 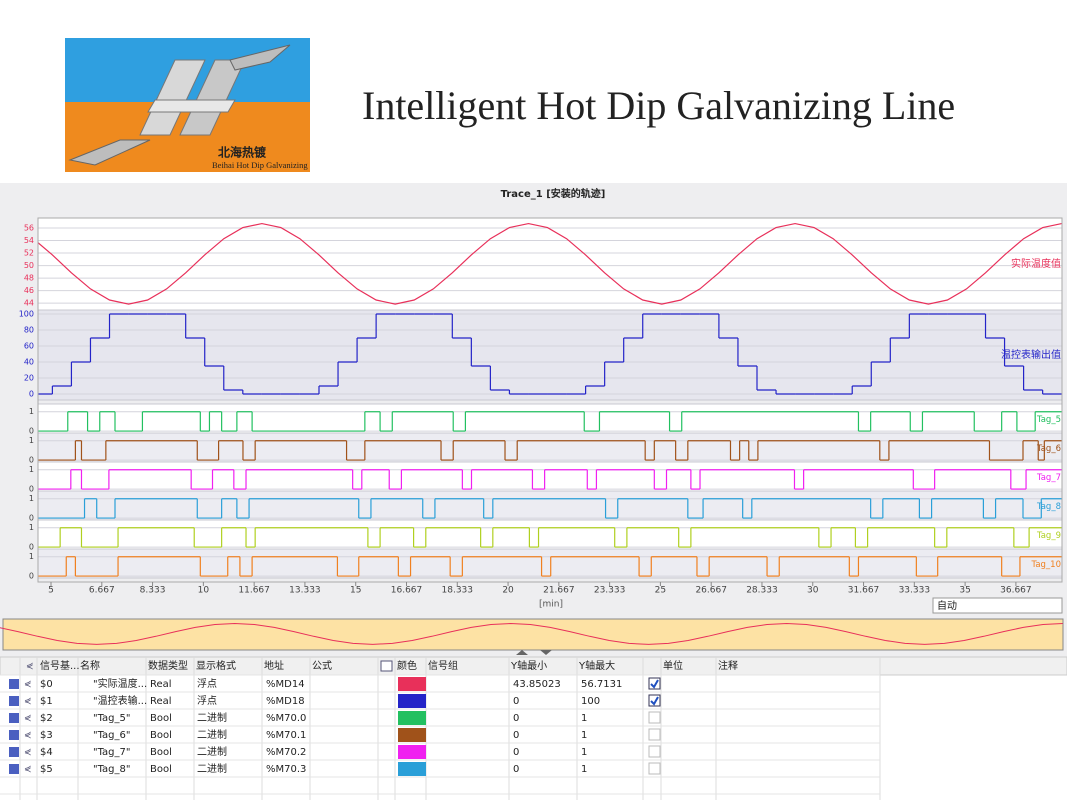 I want to click on column-header: 地址, so click(x=274, y=665).